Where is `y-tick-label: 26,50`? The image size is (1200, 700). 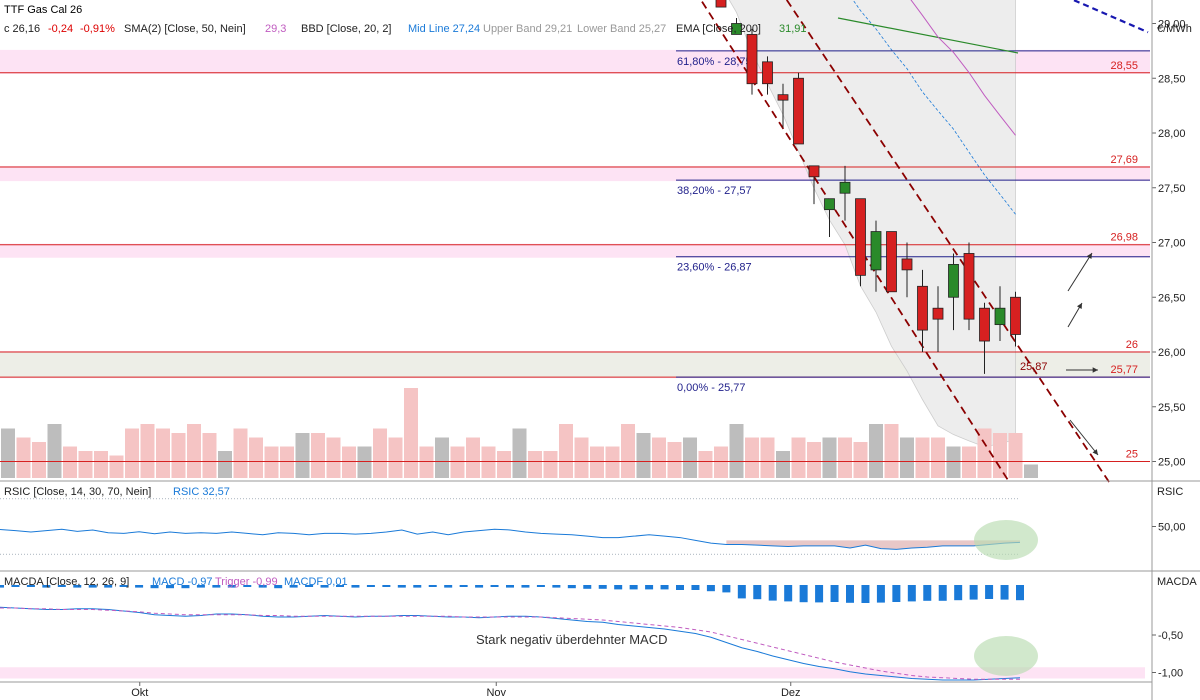 y-tick-label: 26,50 is located at coordinates (1172, 298).